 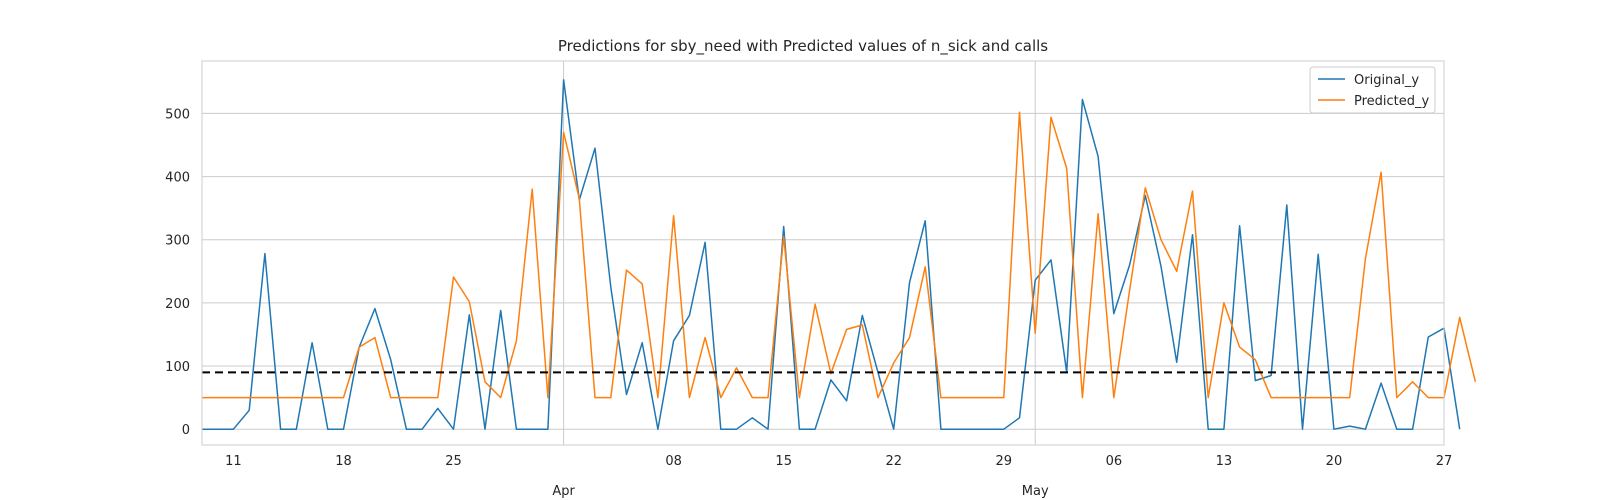 I want to click on legend-label-predicted: Predicted_y, so click(x=1392, y=101).